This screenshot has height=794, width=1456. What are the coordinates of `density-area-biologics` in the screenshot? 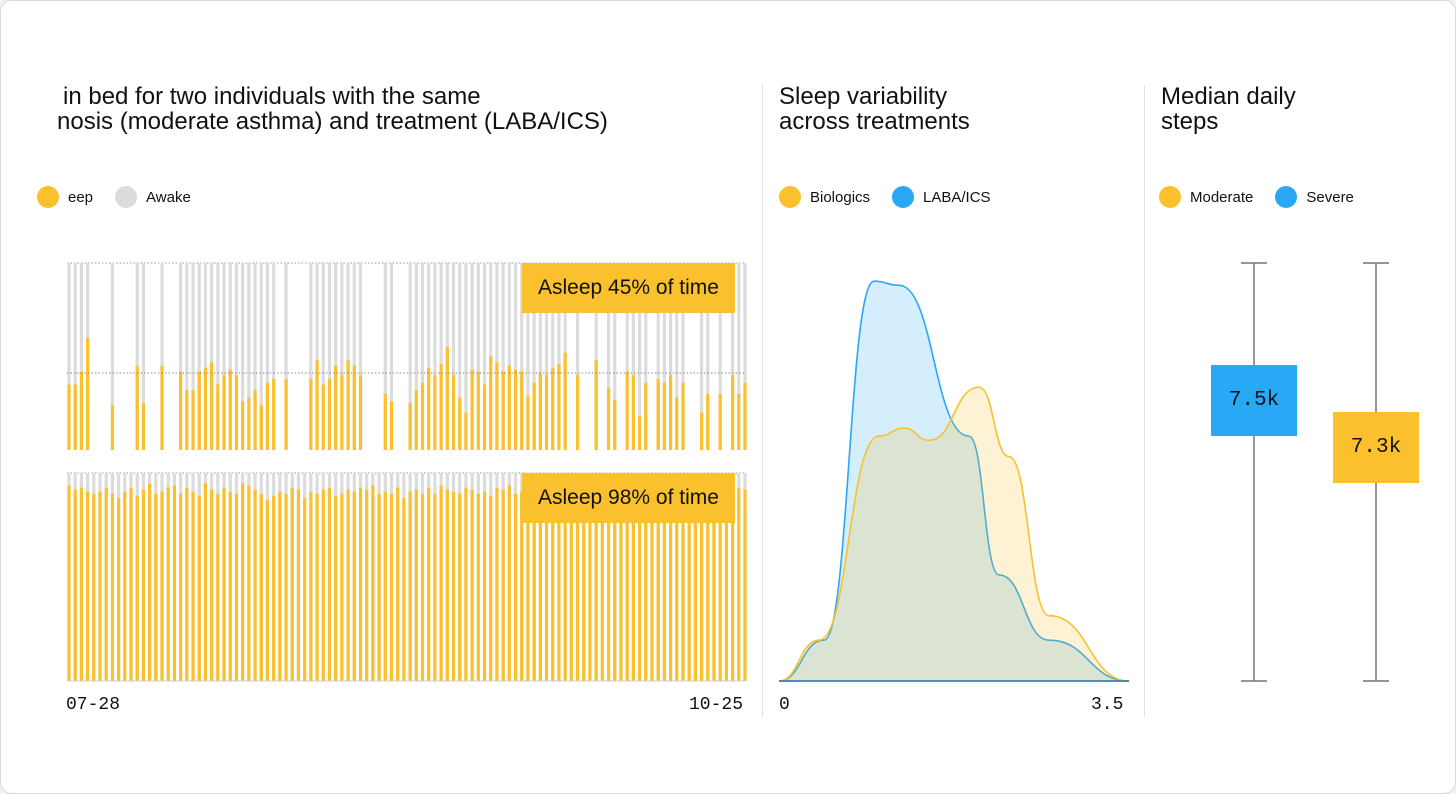 It's located at (954, 534).